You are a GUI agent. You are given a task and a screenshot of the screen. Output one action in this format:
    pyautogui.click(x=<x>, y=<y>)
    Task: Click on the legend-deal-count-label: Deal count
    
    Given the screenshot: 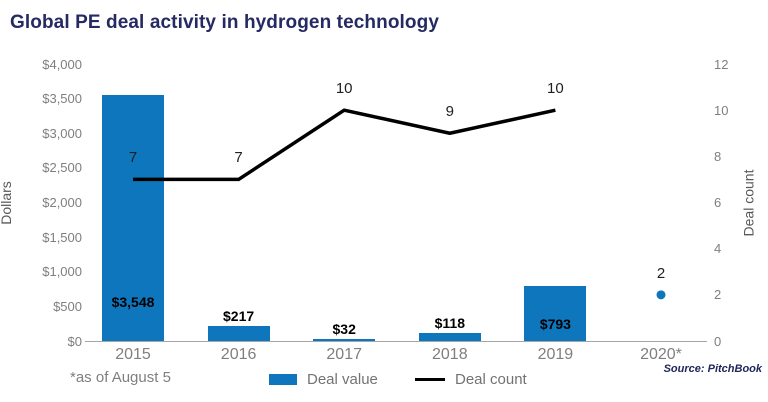 What is the action you would take?
    pyautogui.click(x=491, y=379)
    